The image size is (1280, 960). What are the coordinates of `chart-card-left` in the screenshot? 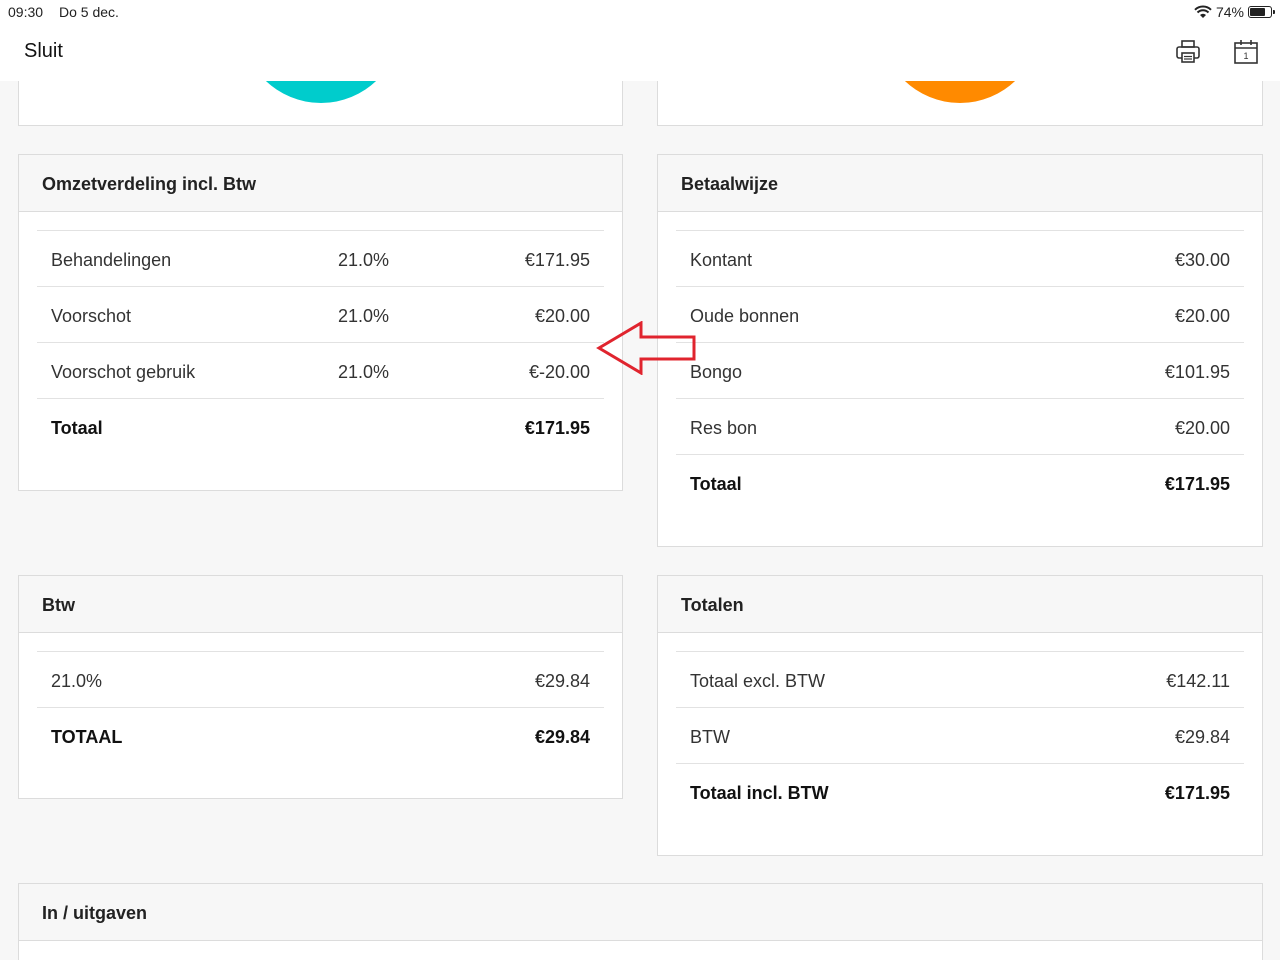 It's located at (320, 103).